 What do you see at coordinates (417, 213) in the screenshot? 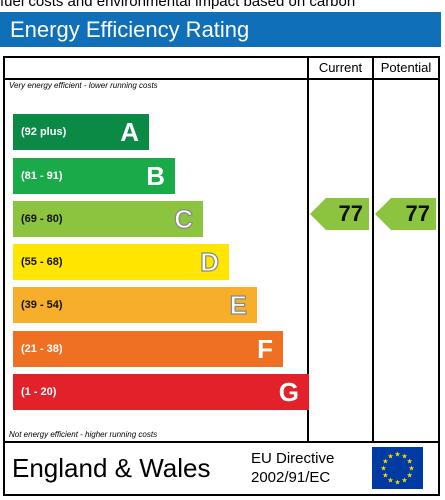
I see `potential-rating-value: 77` at bounding box center [417, 213].